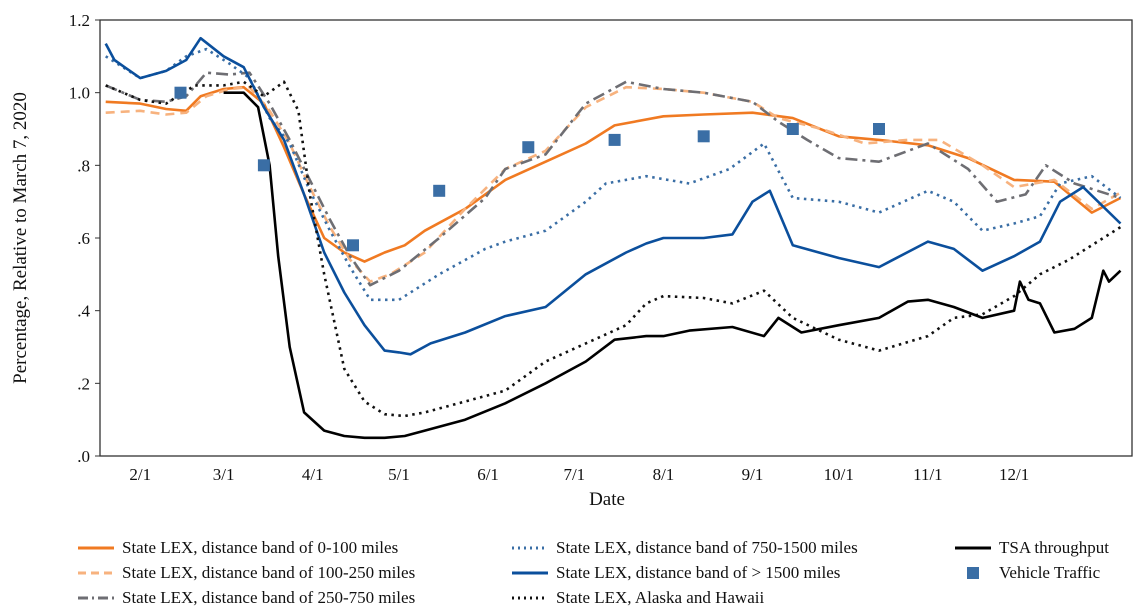  I want to click on y-axis-title: Percentage, Relative to March 7, 2020, so click(20, 238).